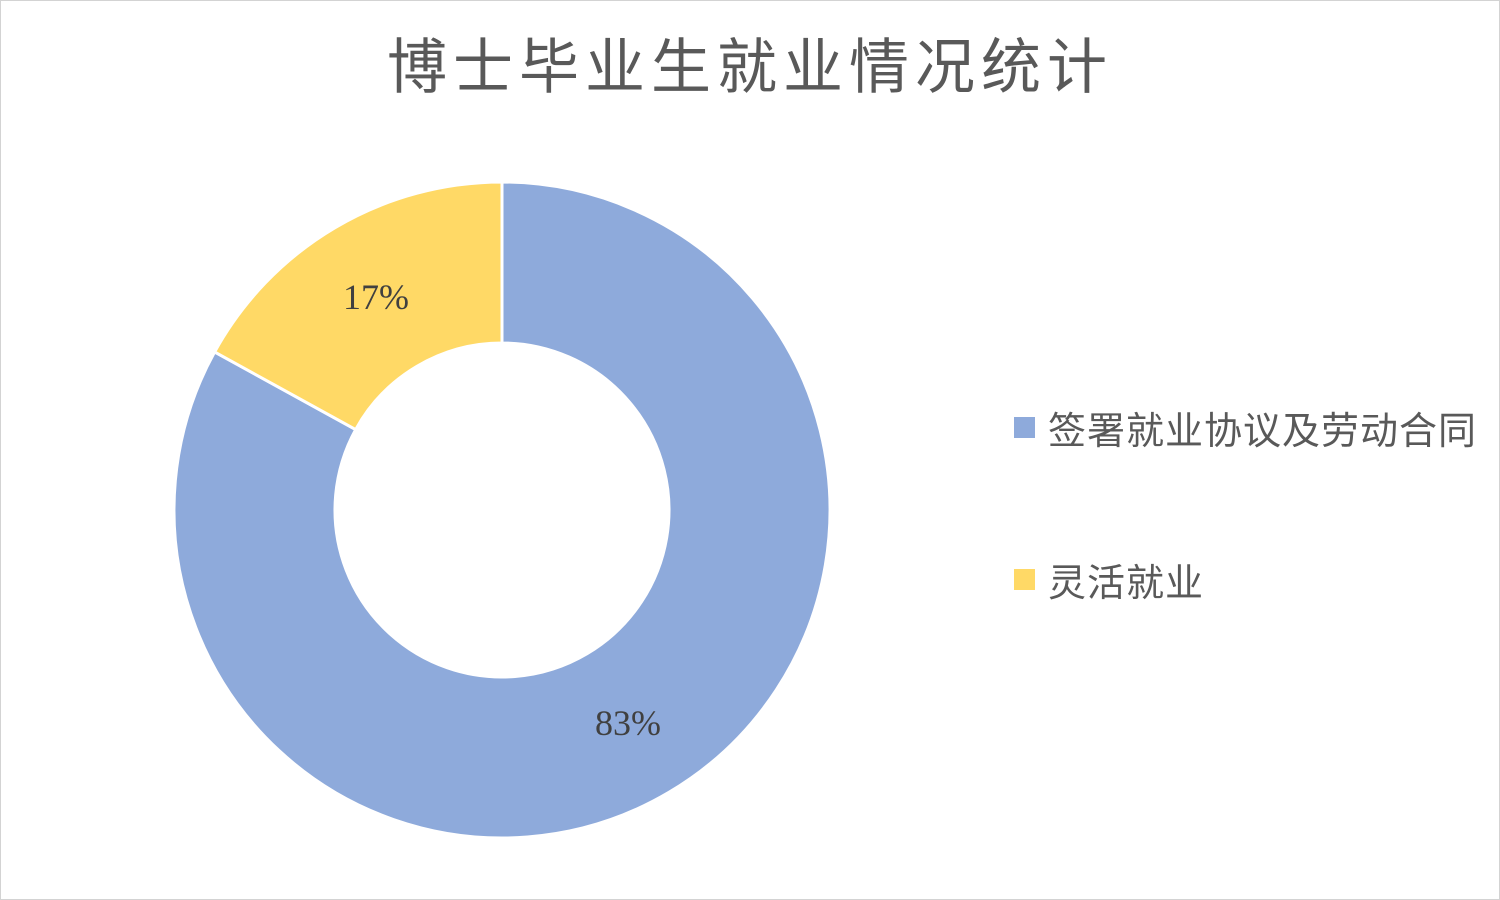 This screenshot has height=900, width=1500. Describe the element at coordinates (1024, 579) in the screenshot. I see `legend-marker-yellow-icon` at that location.